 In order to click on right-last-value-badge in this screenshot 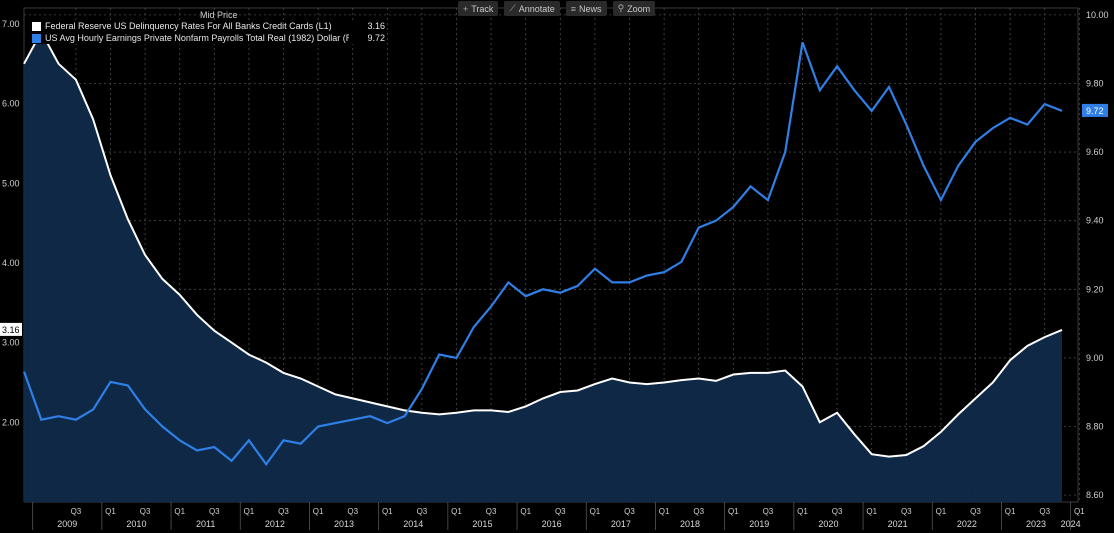, I will do `click(1095, 110)`.